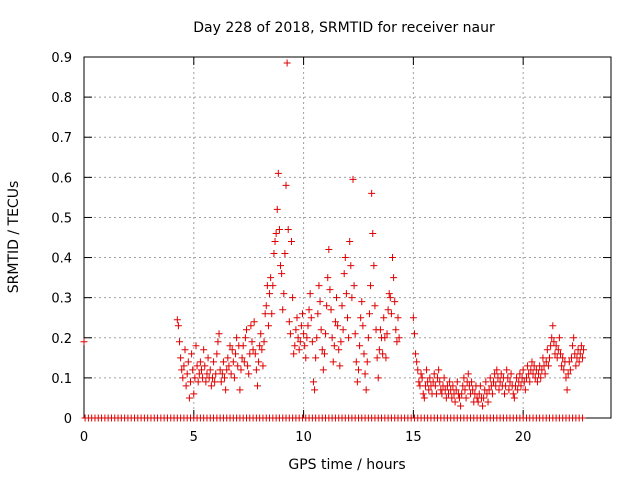 Image resolution: width=640 pixels, height=480 pixels. Describe the element at coordinates (61, 178) in the screenshot. I see `y-tick-label: 0.6` at that location.